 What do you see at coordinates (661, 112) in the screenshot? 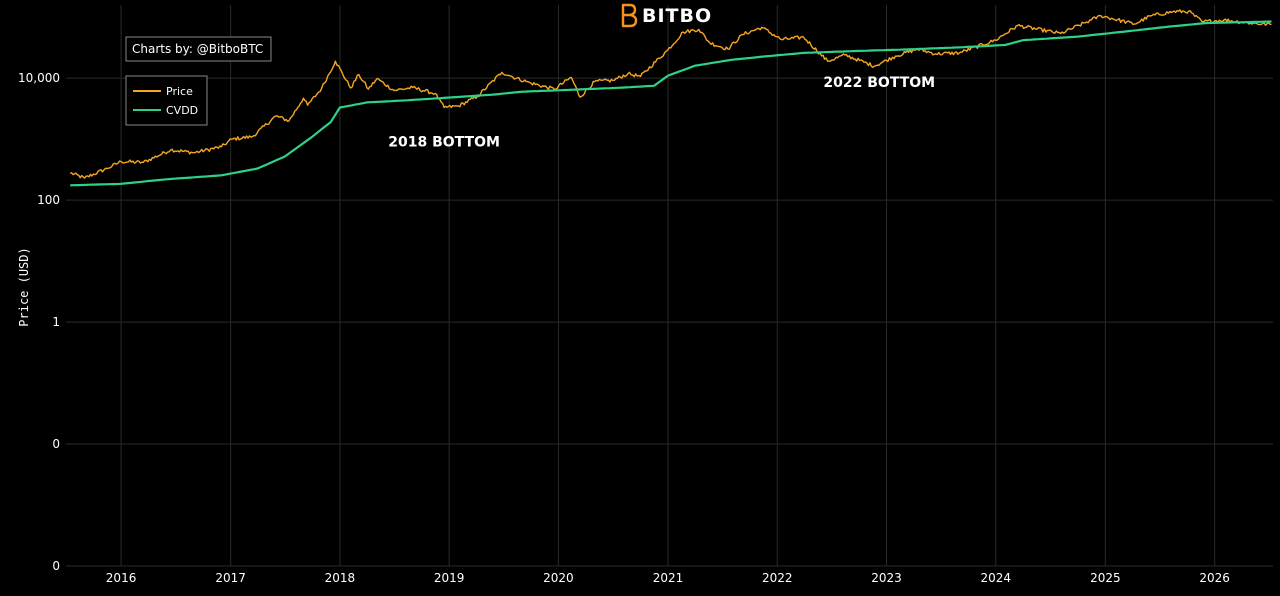
I see `annotations: 2018 BOTTOM 2022 BOTTOM` at bounding box center [661, 112].